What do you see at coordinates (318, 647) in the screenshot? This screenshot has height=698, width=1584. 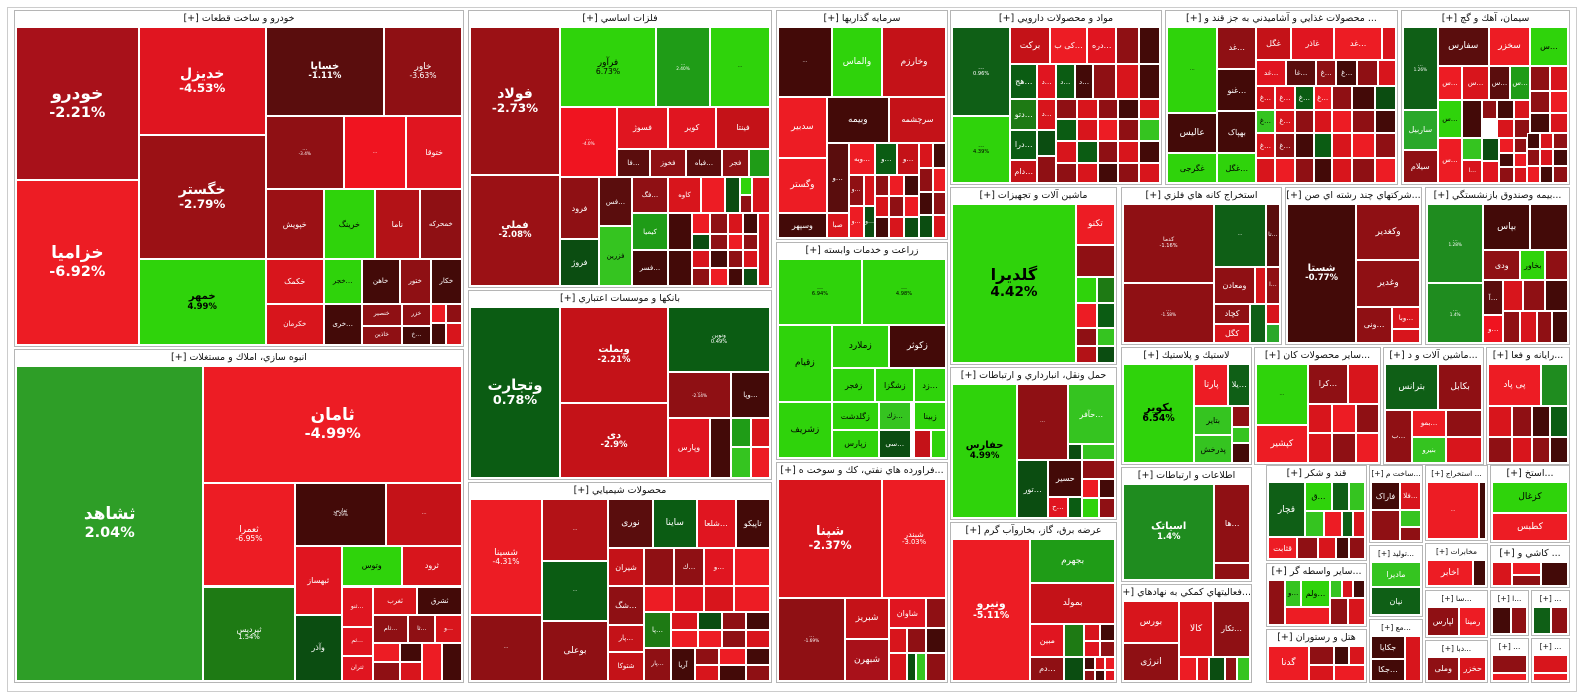 I see `stock-tile: وآذر` at bounding box center [318, 647].